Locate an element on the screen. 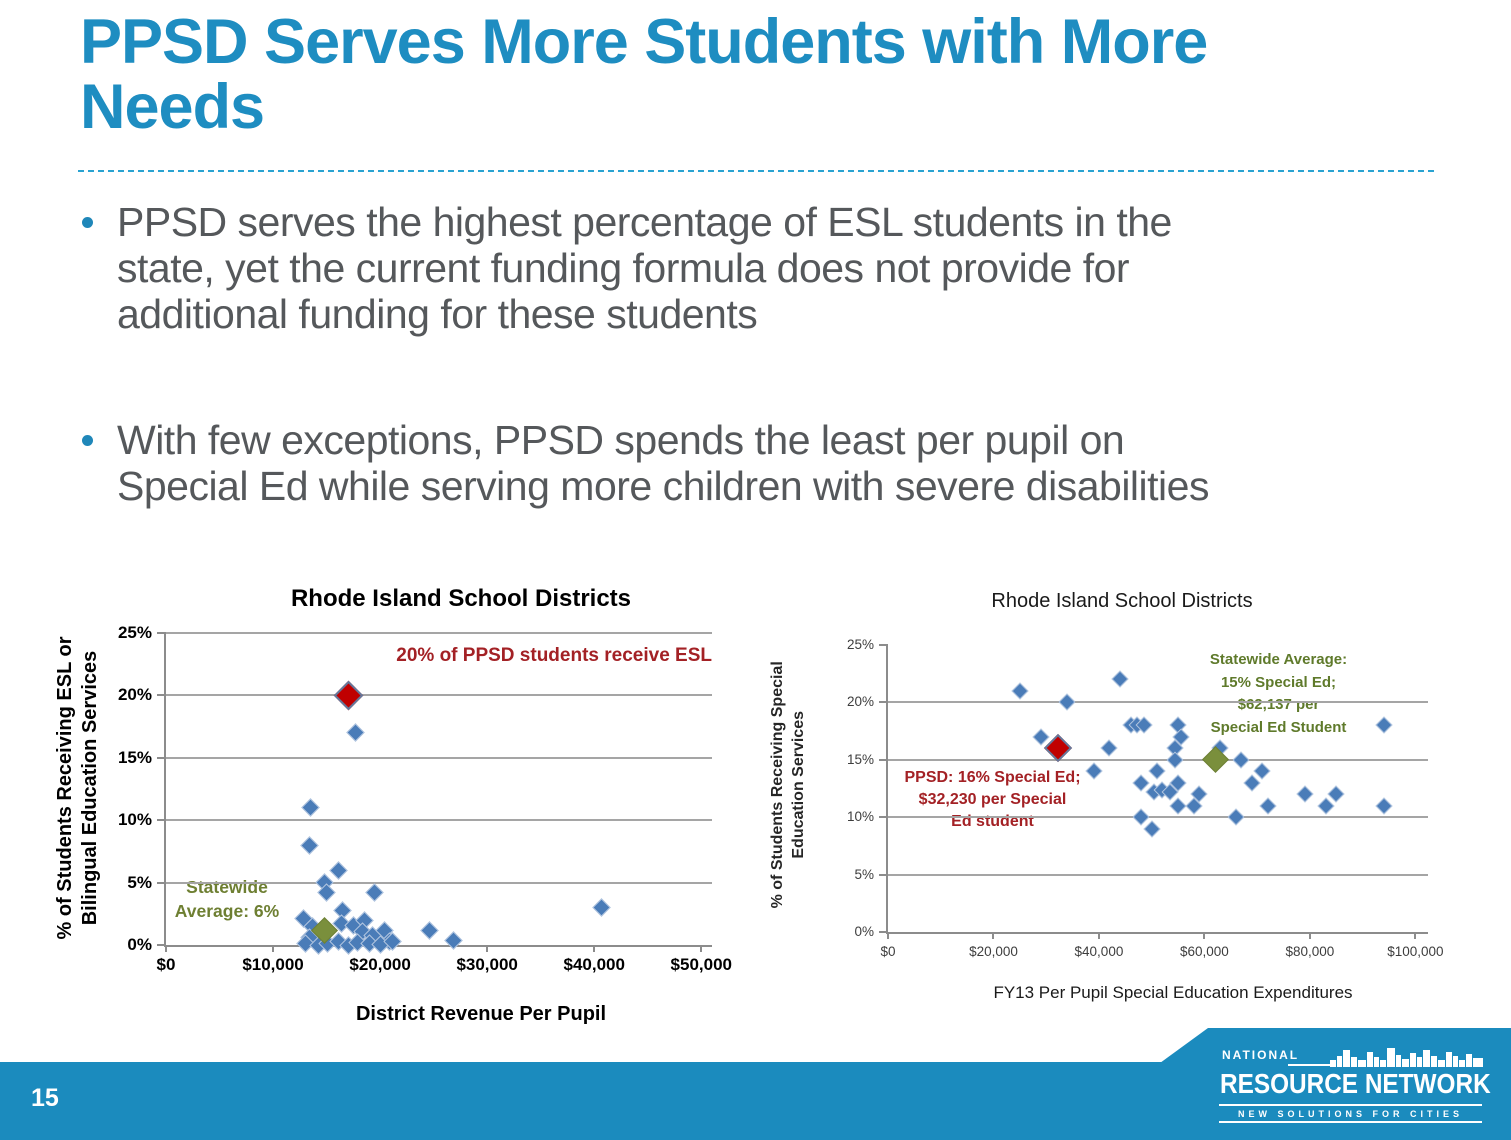  annotation-ppsd-line-1: PPSD: 16% Special Ed; is located at coordinates (992, 777).